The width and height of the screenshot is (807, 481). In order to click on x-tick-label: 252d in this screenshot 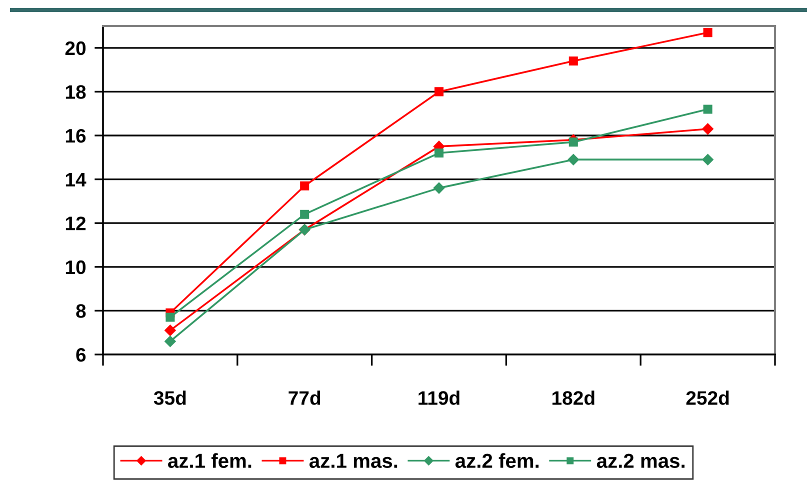, I will do `click(707, 397)`.